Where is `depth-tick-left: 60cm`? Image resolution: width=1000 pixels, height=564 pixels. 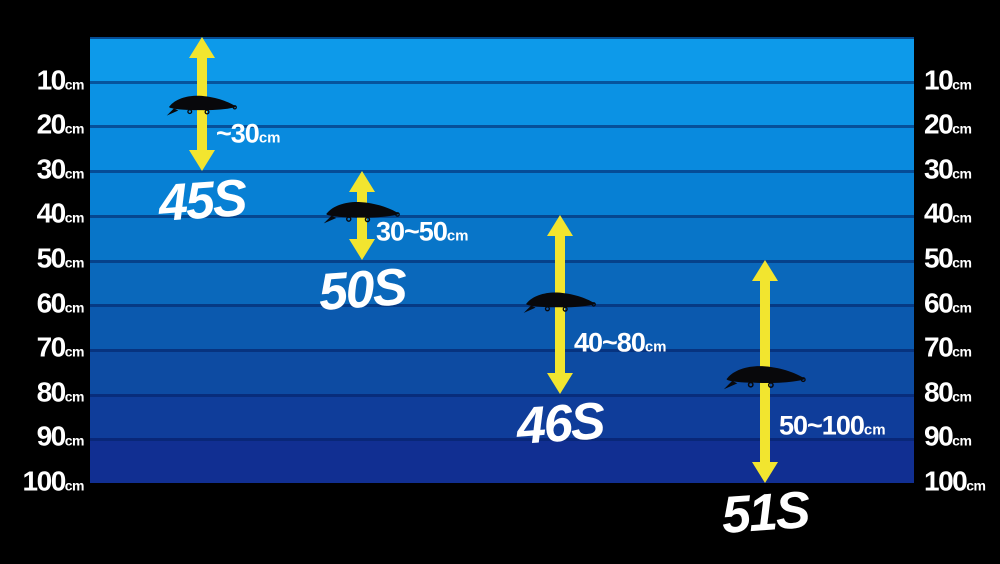
depth-tick-left: 60cm is located at coordinates (42, 303).